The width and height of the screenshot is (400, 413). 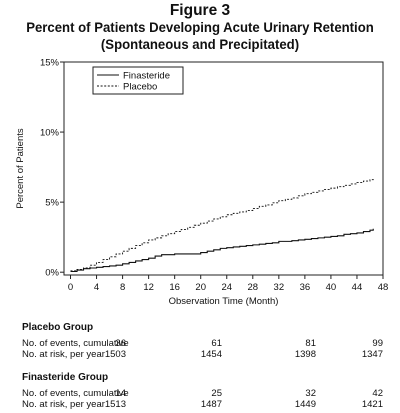 What do you see at coordinates (211, 404) in the screenshot?
I see `finasteride-at-risk-cell: 1487` at bounding box center [211, 404].